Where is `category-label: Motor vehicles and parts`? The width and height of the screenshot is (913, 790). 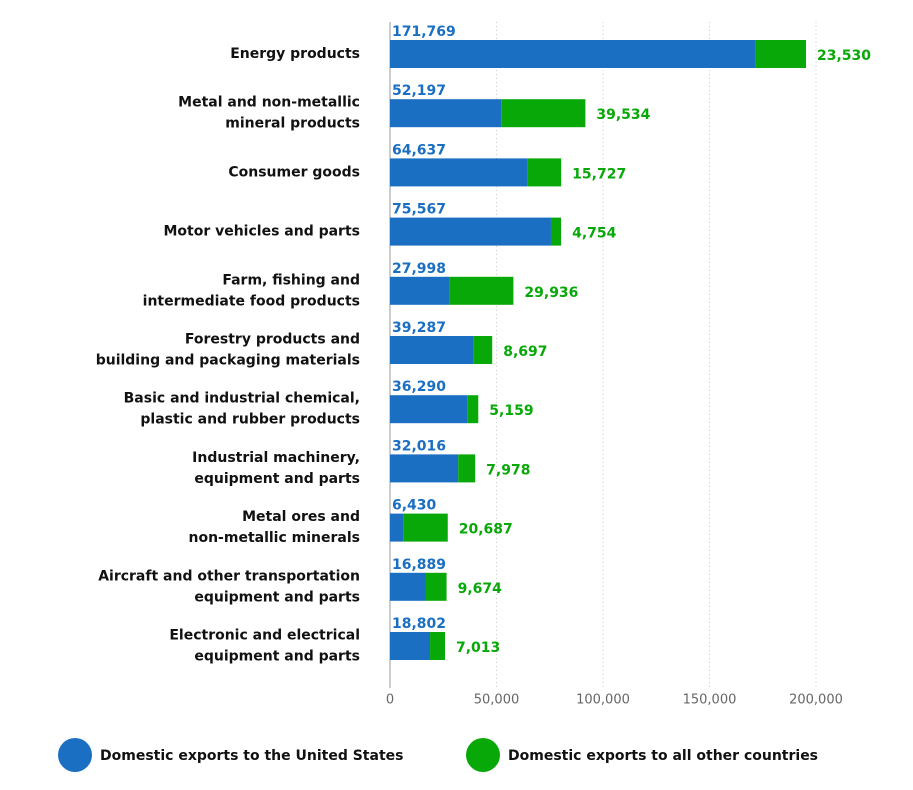
category-label: Motor vehicles and parts is located at coordinates (261, 232).